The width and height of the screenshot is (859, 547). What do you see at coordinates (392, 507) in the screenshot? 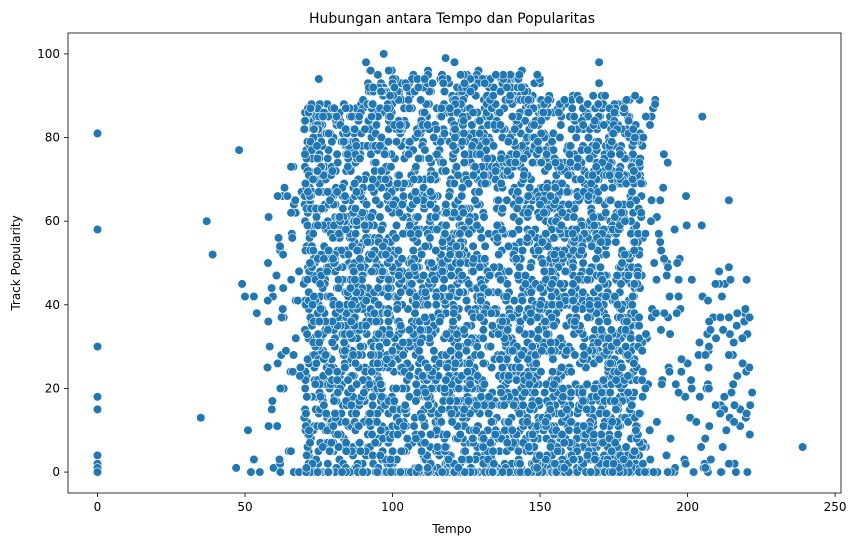
I see `x-tick-label: 100` at bounding box center [392, 507].